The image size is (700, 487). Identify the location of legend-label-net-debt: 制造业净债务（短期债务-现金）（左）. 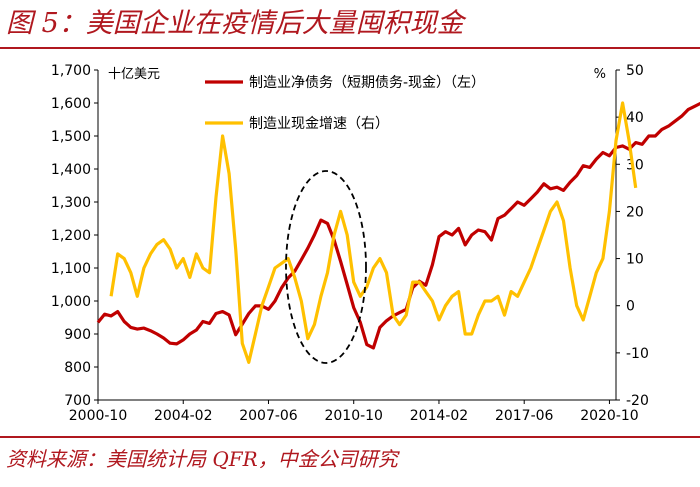
(367, 83).